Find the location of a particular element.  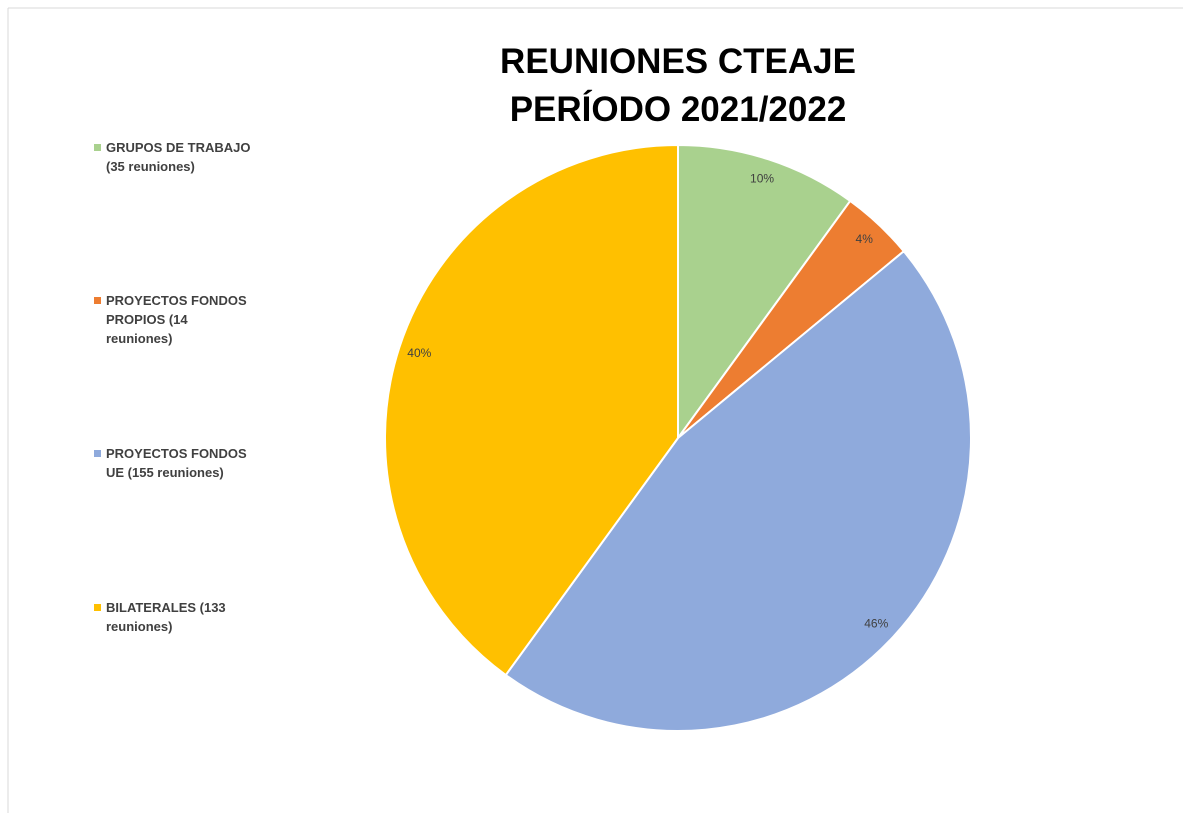

legend-label: PROYECTOS FONDOS UE (155 reuniones) is located at coordinates (176, 463).